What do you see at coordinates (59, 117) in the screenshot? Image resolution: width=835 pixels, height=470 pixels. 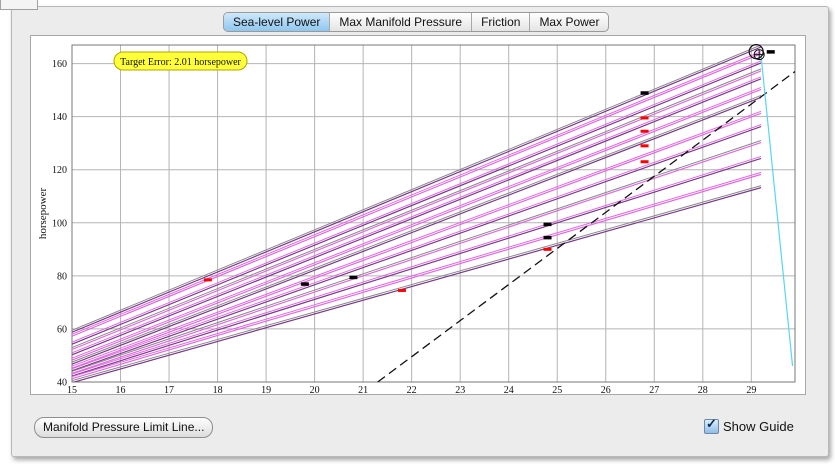 I see `y-tick-label: 140` at bounding box center [59, 117].